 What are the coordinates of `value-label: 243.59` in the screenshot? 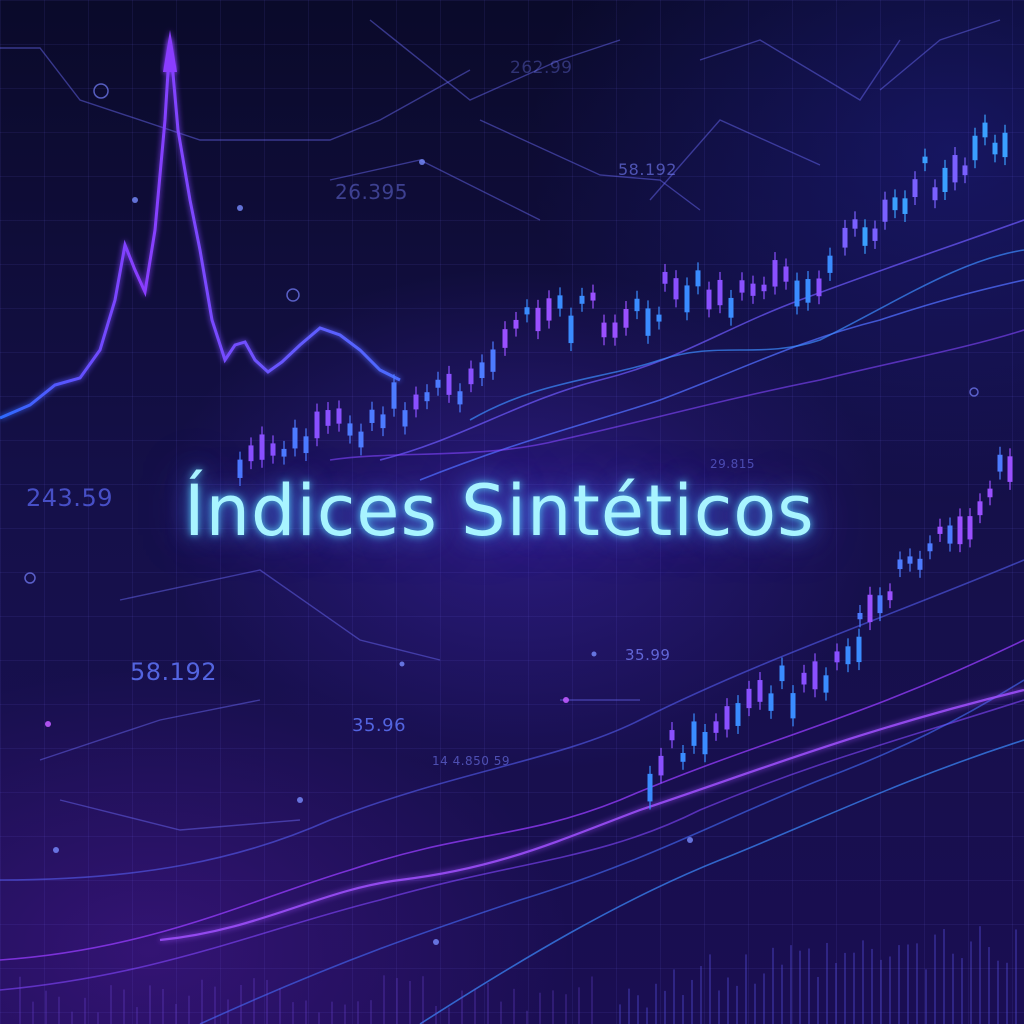 It's located at (69, 498).